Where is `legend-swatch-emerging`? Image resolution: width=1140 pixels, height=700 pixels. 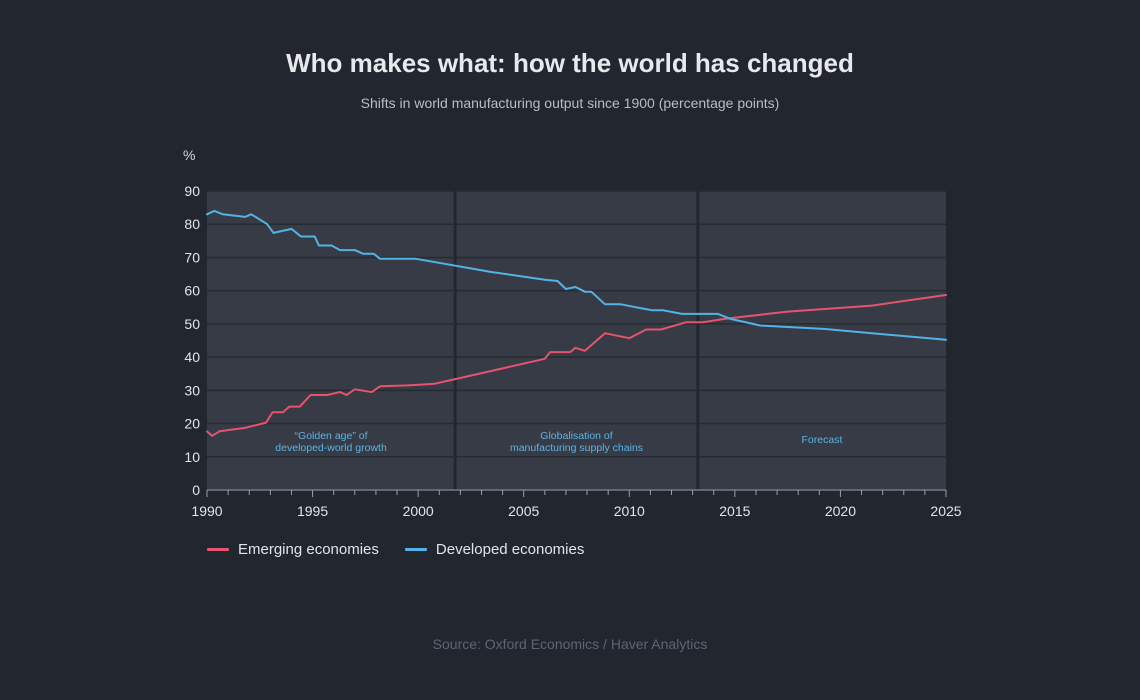
legend-swatch-emerging is located at coordinates (218, 549).